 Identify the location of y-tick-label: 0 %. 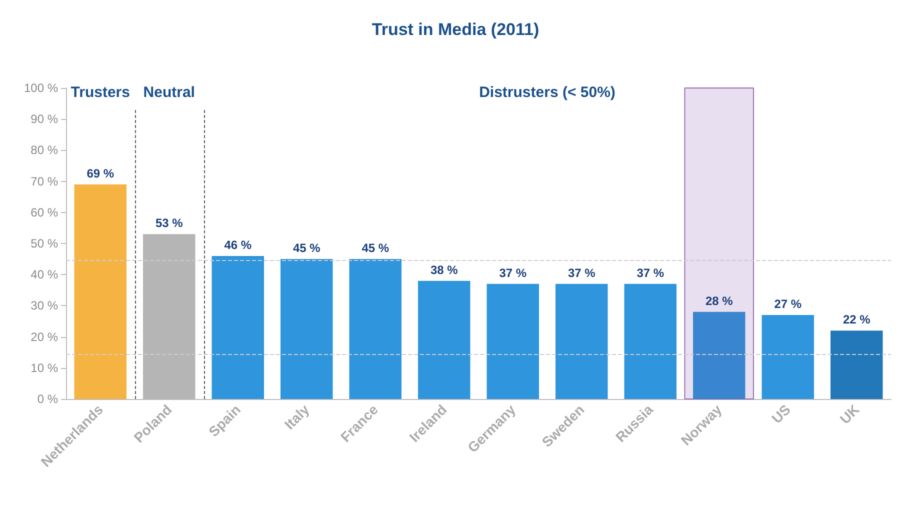
(47, 399).